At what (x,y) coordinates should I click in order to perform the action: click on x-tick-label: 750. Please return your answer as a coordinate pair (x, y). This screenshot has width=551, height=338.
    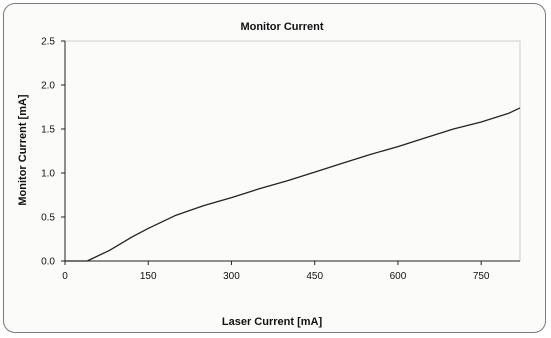
    Looking at the image, I should click on (481, 276).